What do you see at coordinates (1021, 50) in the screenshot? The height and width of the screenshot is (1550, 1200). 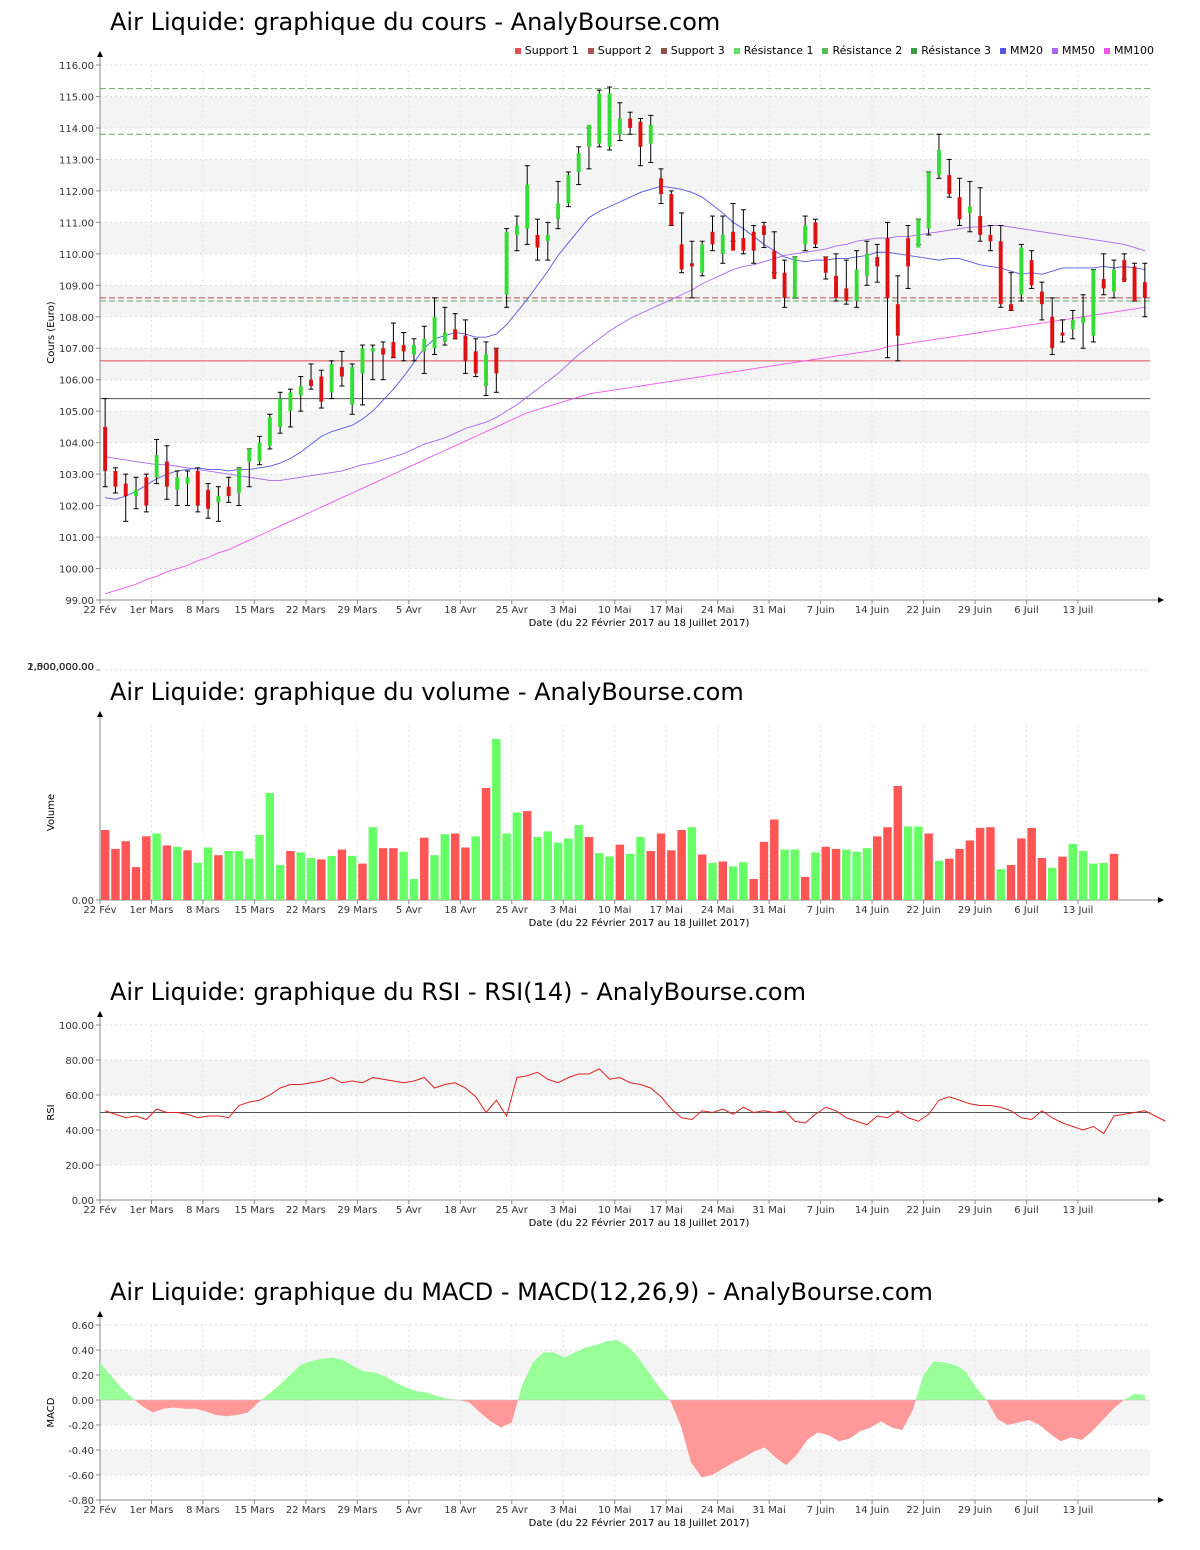 I see `legend-item: MM20` at bounding box center [1021, 50].